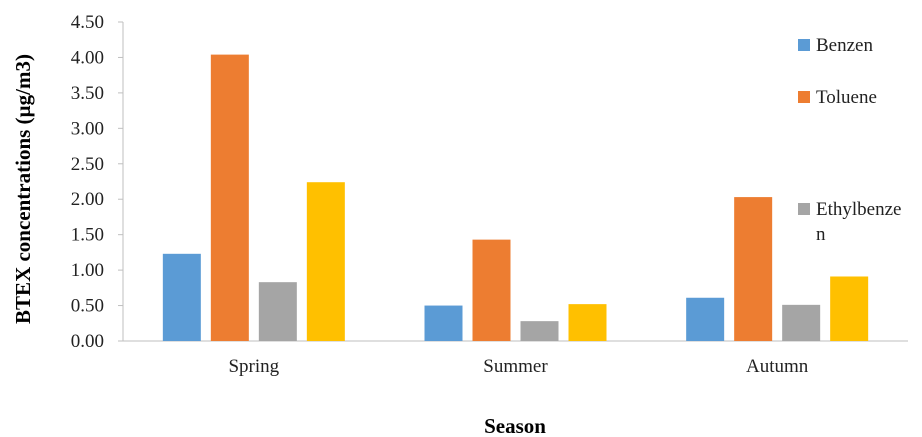  I want to click on y-tick-label: 4.00, so click(87, 57).